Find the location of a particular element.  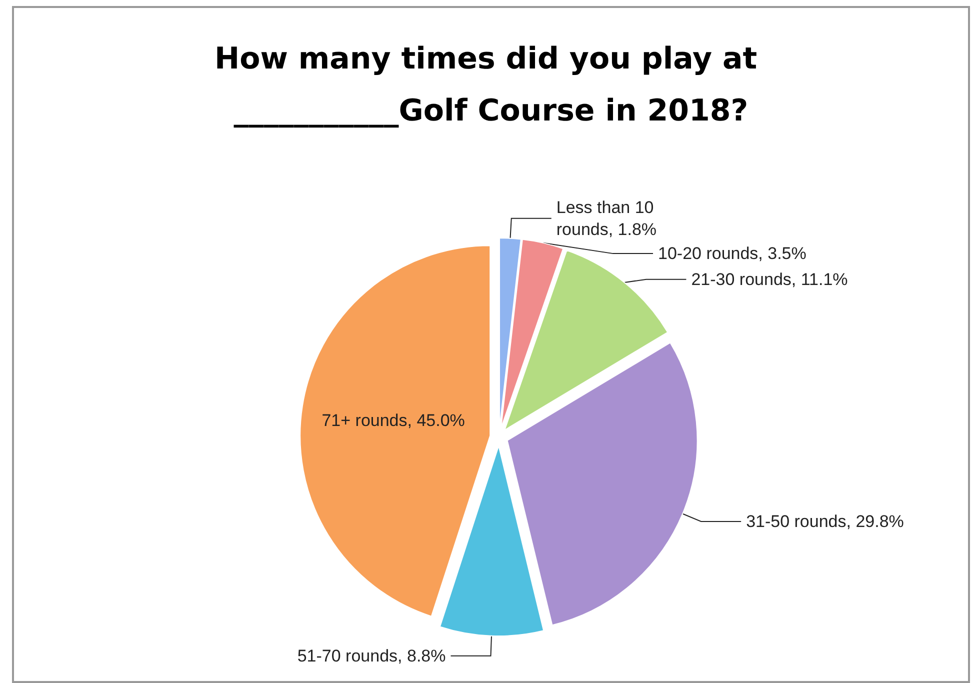

slice-label: 31-50 rounds, 29.8% is located at coordinates (825, 521).